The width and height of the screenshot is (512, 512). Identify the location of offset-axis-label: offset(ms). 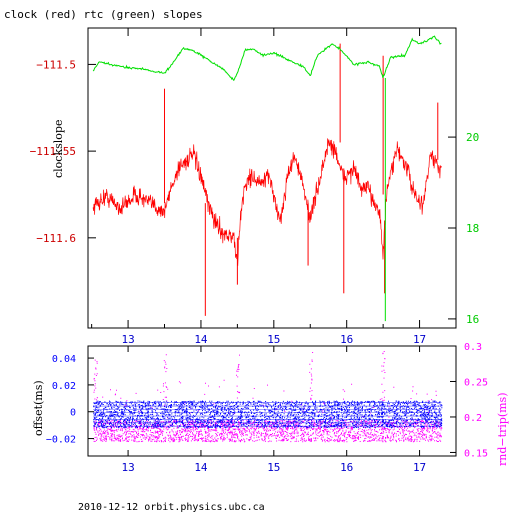
(38, 408).